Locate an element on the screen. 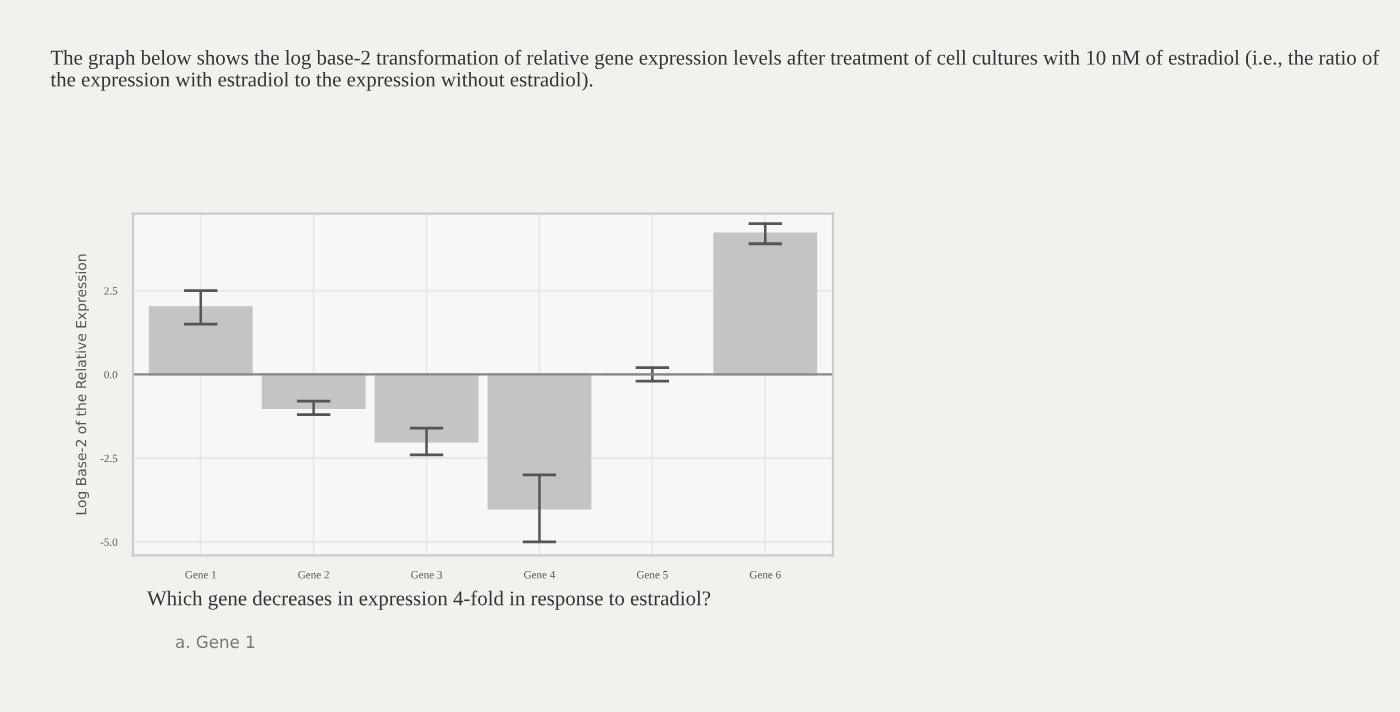 This screenshot has height=712, width=1400. text: Which gene decreases in expression 4-fold in response to estradiol? is located at coordinates (429, 600).